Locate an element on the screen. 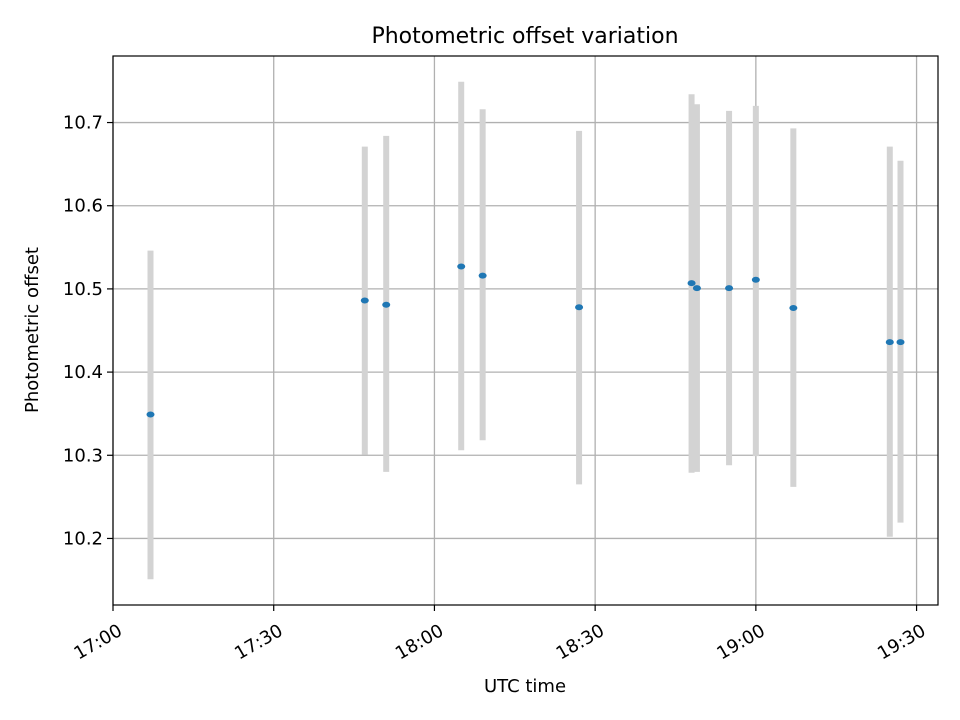  chart-title: Photometric offset variation is located at coordinates (524, 36).